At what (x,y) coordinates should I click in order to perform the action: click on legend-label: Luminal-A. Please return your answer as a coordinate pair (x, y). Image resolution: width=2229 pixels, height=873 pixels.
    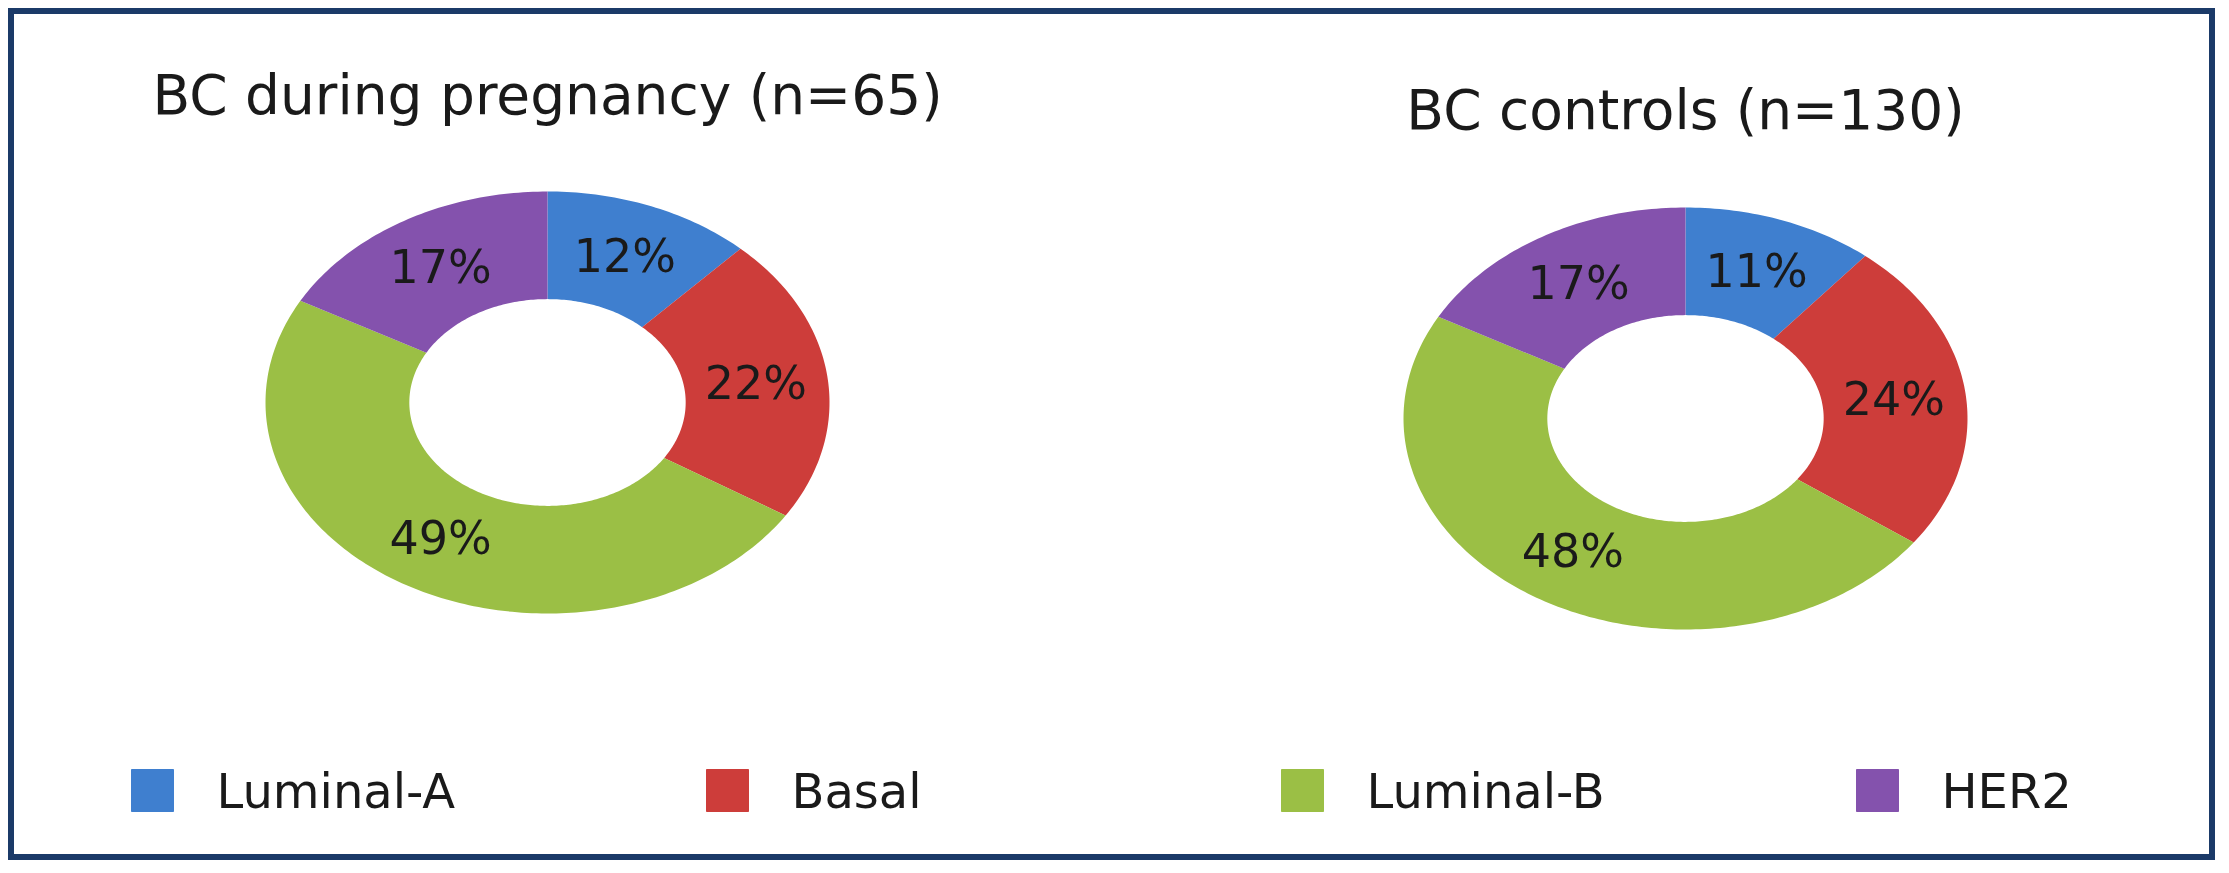
    Looking at the image, I should click on (336, 790).